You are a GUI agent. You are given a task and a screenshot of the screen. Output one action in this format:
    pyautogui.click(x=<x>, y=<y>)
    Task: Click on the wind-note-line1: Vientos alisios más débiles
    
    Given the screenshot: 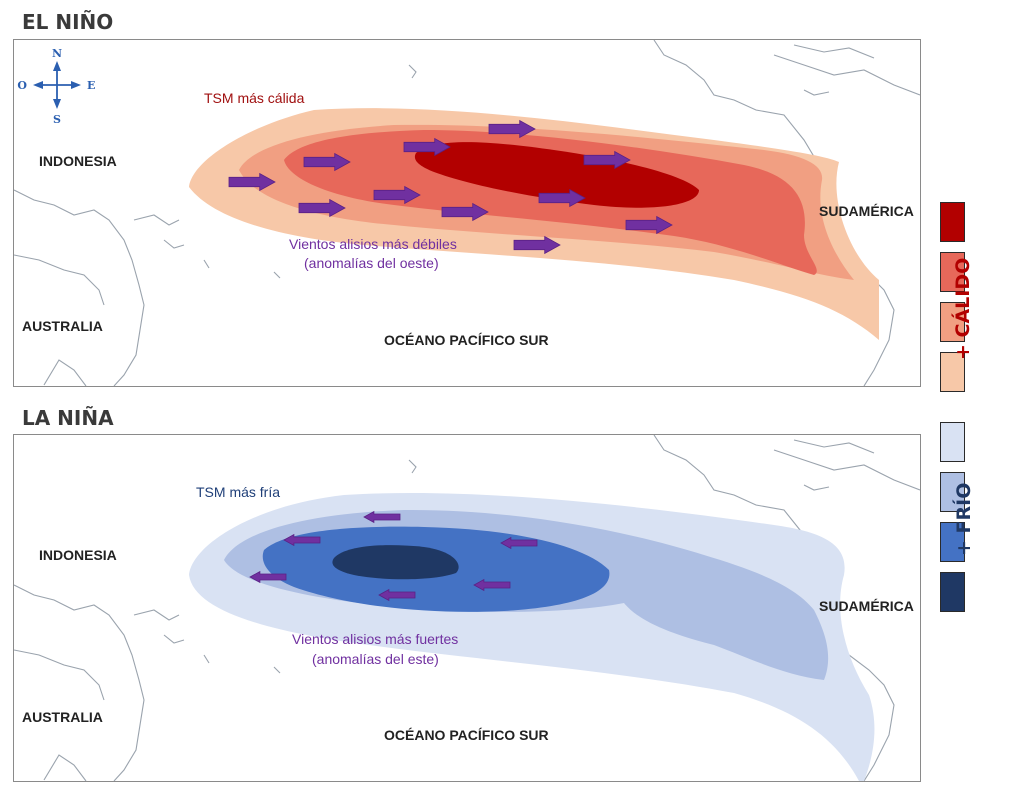 What is the action you would take?
    pyautogui.click(x=373, y=244)
    